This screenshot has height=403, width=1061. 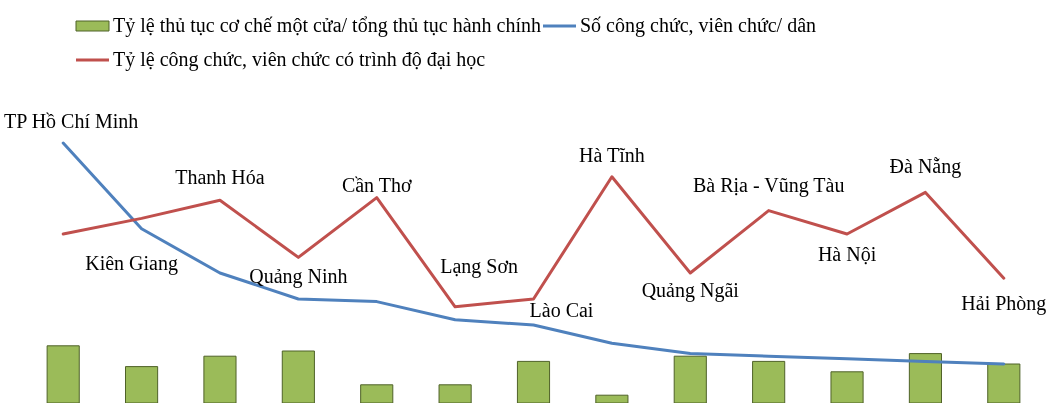 I want to click on x-tick-label: Thanh Hóa, so click(x=220, y=177).